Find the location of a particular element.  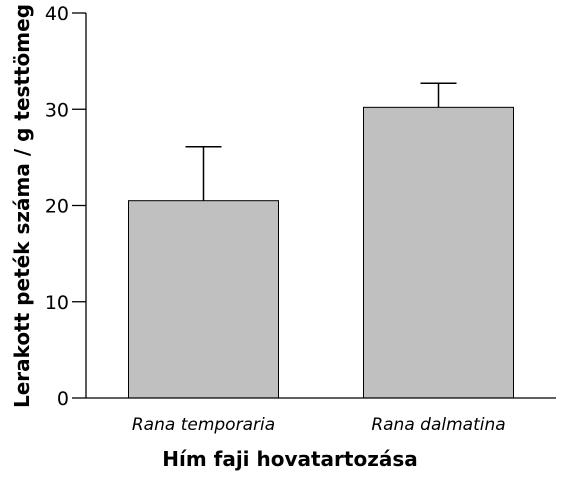

y-tick-label: 10 is located at coordinates (57, 303).